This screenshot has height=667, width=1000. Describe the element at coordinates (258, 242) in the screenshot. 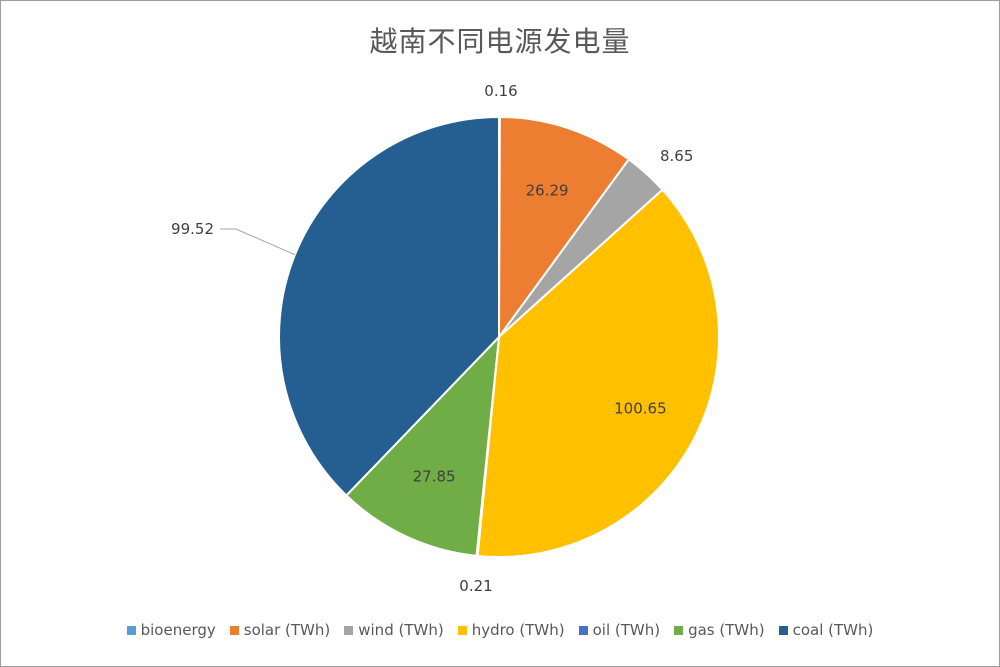

I see `leader-line-coal` at that location.